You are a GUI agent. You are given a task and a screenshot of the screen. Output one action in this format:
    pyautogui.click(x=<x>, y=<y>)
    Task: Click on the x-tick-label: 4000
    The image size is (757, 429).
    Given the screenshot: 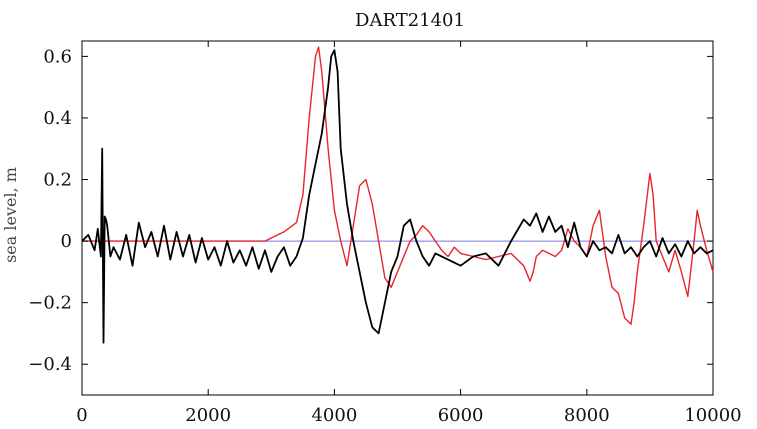 What is the action you would take?
    pyautogui.click(x=334, y=415)
    